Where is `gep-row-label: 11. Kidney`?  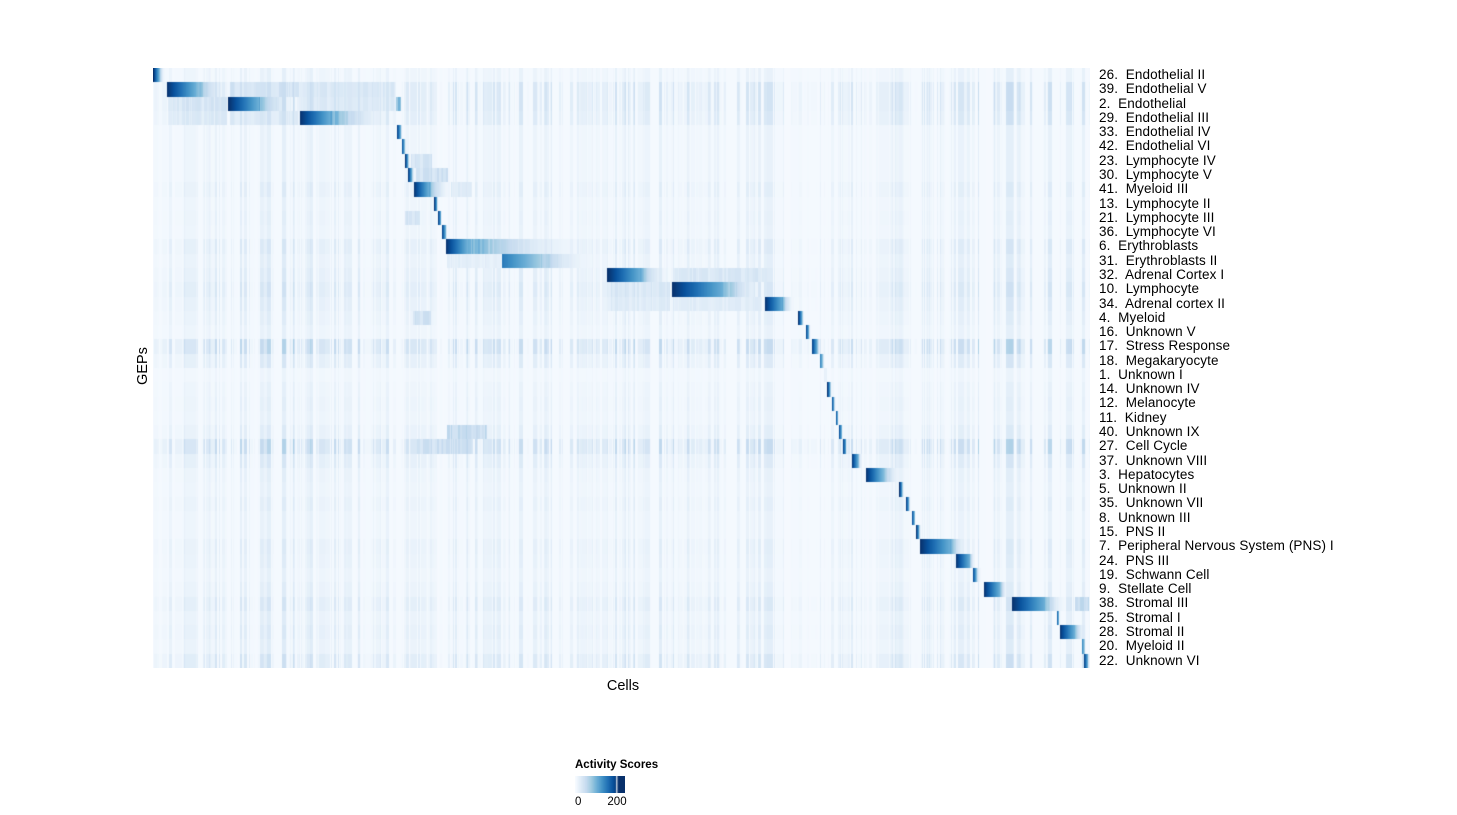 gep-row-label: 11. Kidney is located at coordinates (1133, 417).